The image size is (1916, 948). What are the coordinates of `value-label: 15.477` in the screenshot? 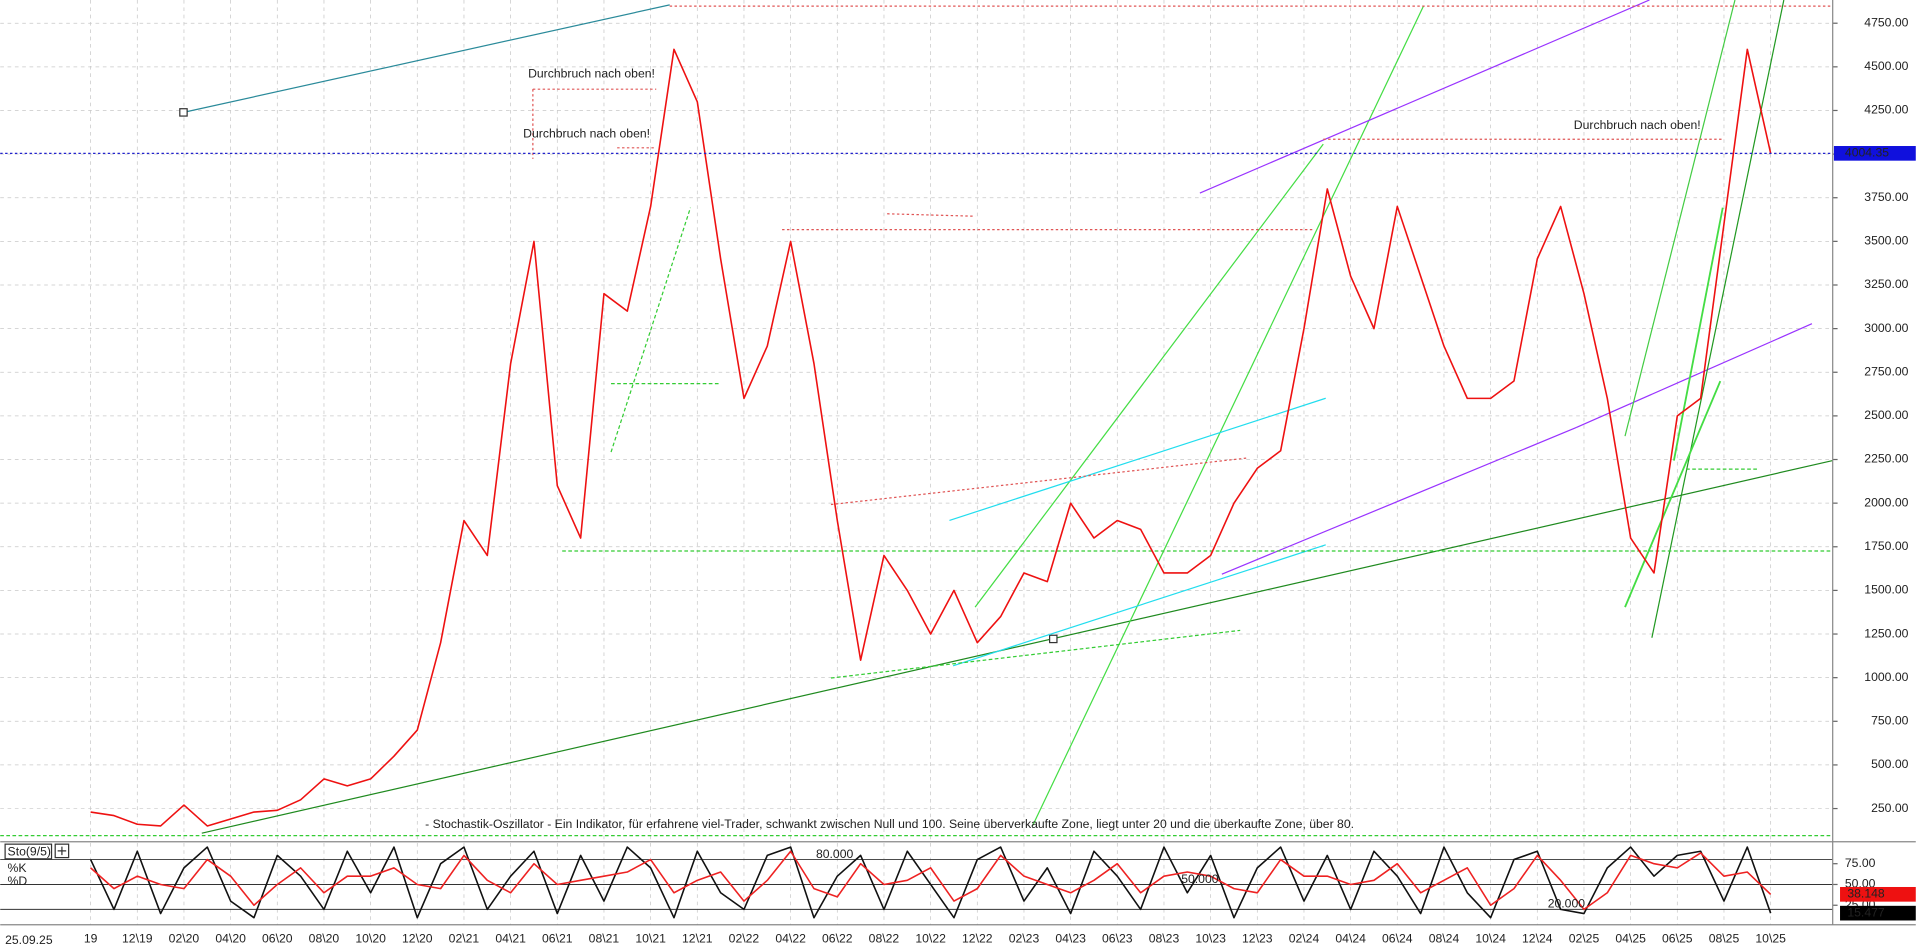 It's located at (1866, 912).